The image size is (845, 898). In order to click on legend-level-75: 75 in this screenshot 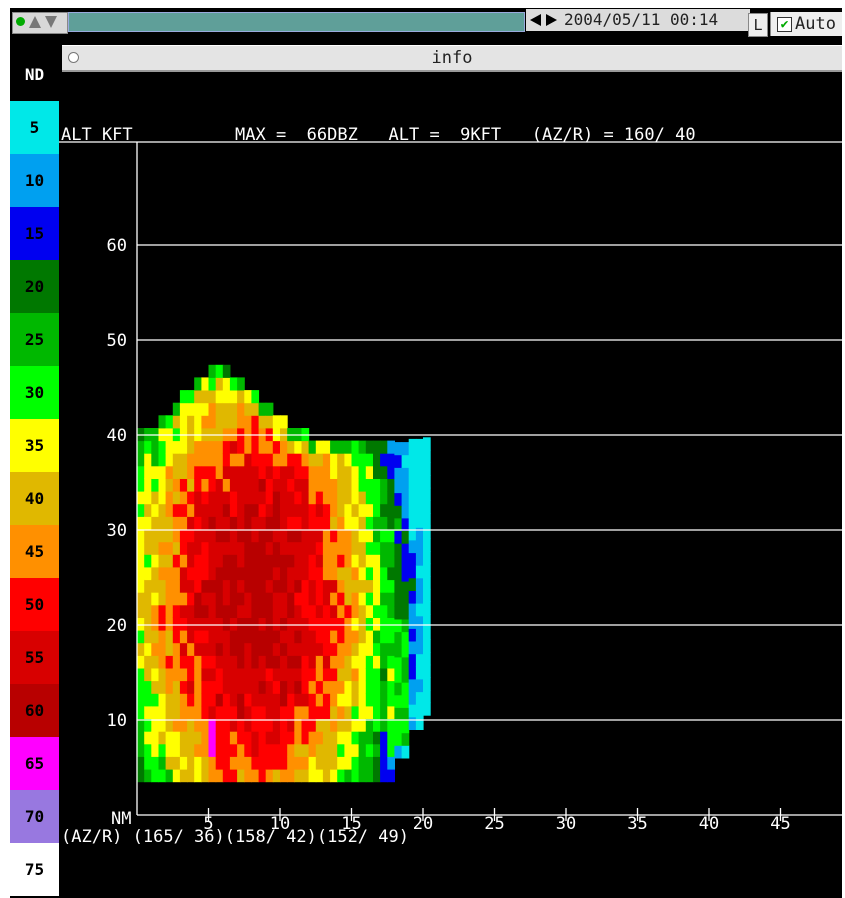, I will do `click(34, 869)`.